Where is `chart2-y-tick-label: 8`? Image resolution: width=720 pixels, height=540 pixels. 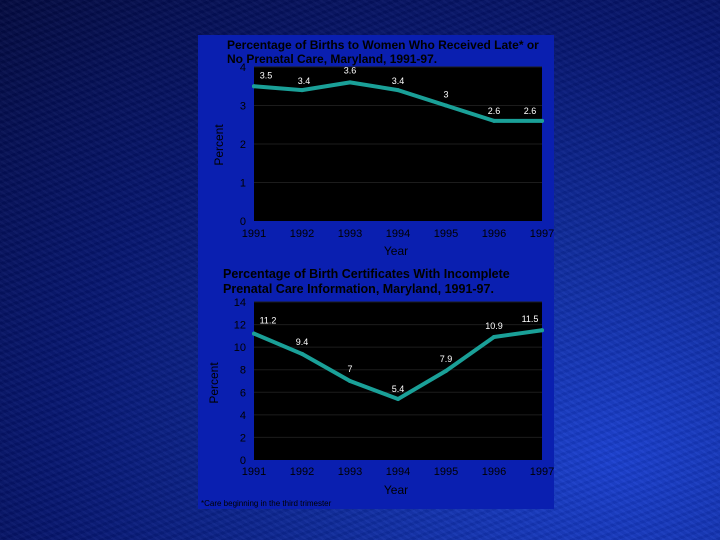
chart2-y-tick-label: 8 is located at coordinates (243, 371).